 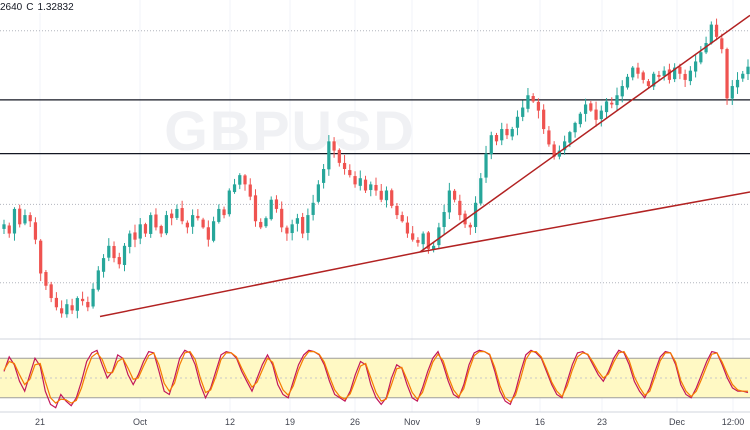 What do you see at coordinates (55, 7) in the screenshot?
I see `close-value: 1.32832` at bounding box center [55, 7].